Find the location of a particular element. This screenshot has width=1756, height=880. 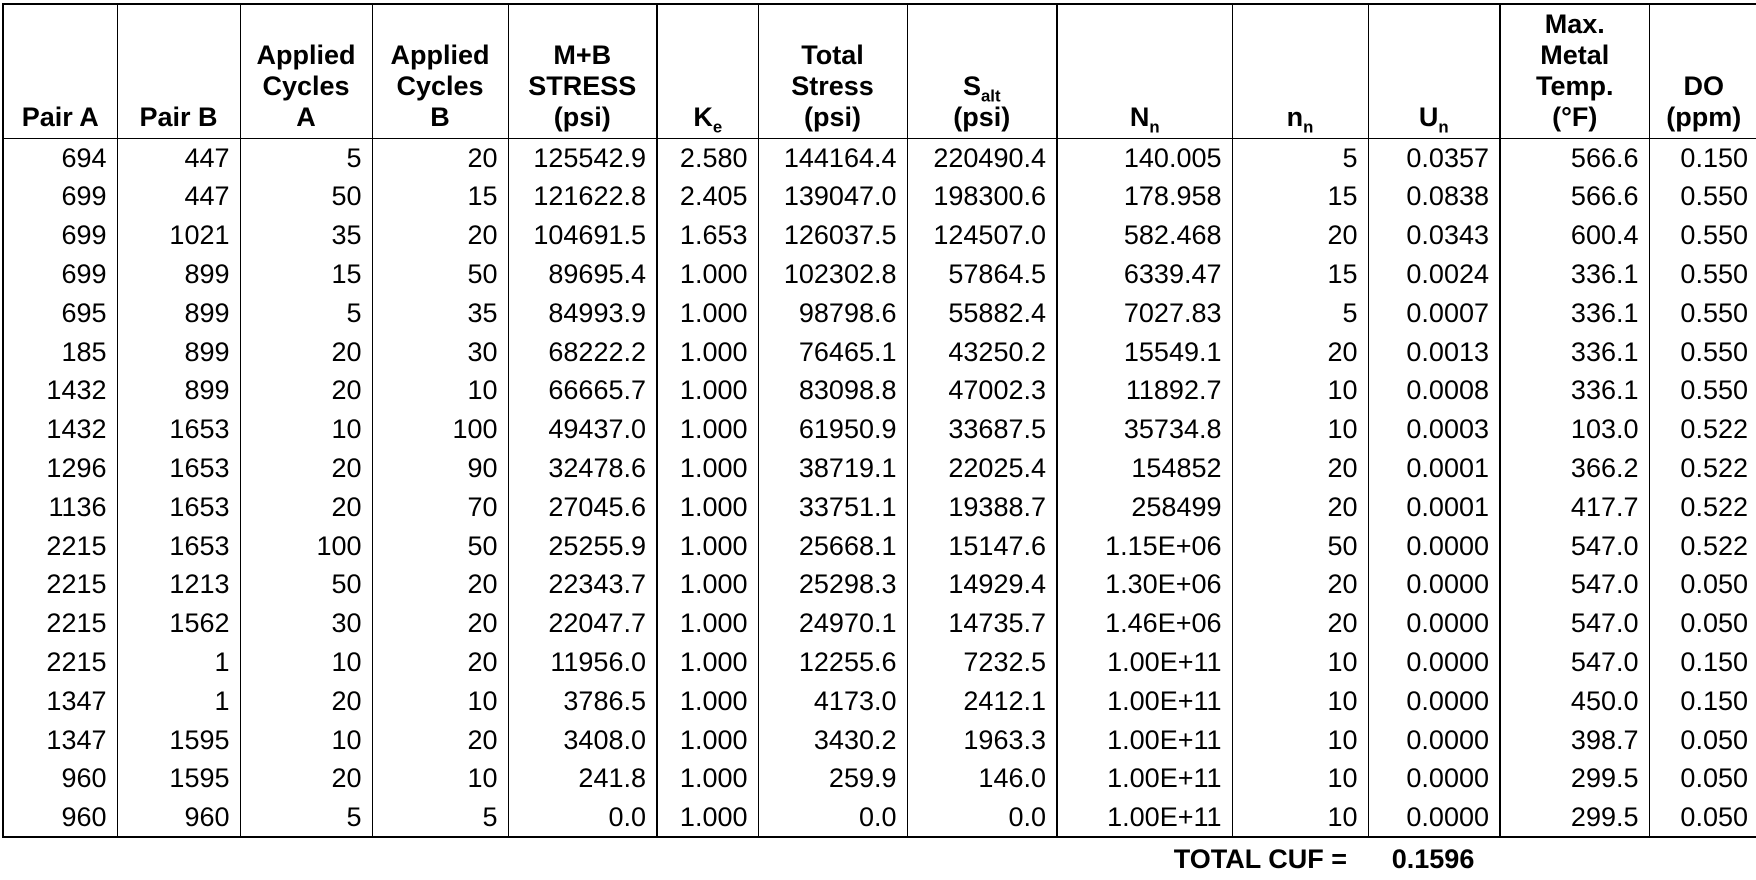

cell-n-allowable: 7027.83 is located at coordinates (1144, 313).